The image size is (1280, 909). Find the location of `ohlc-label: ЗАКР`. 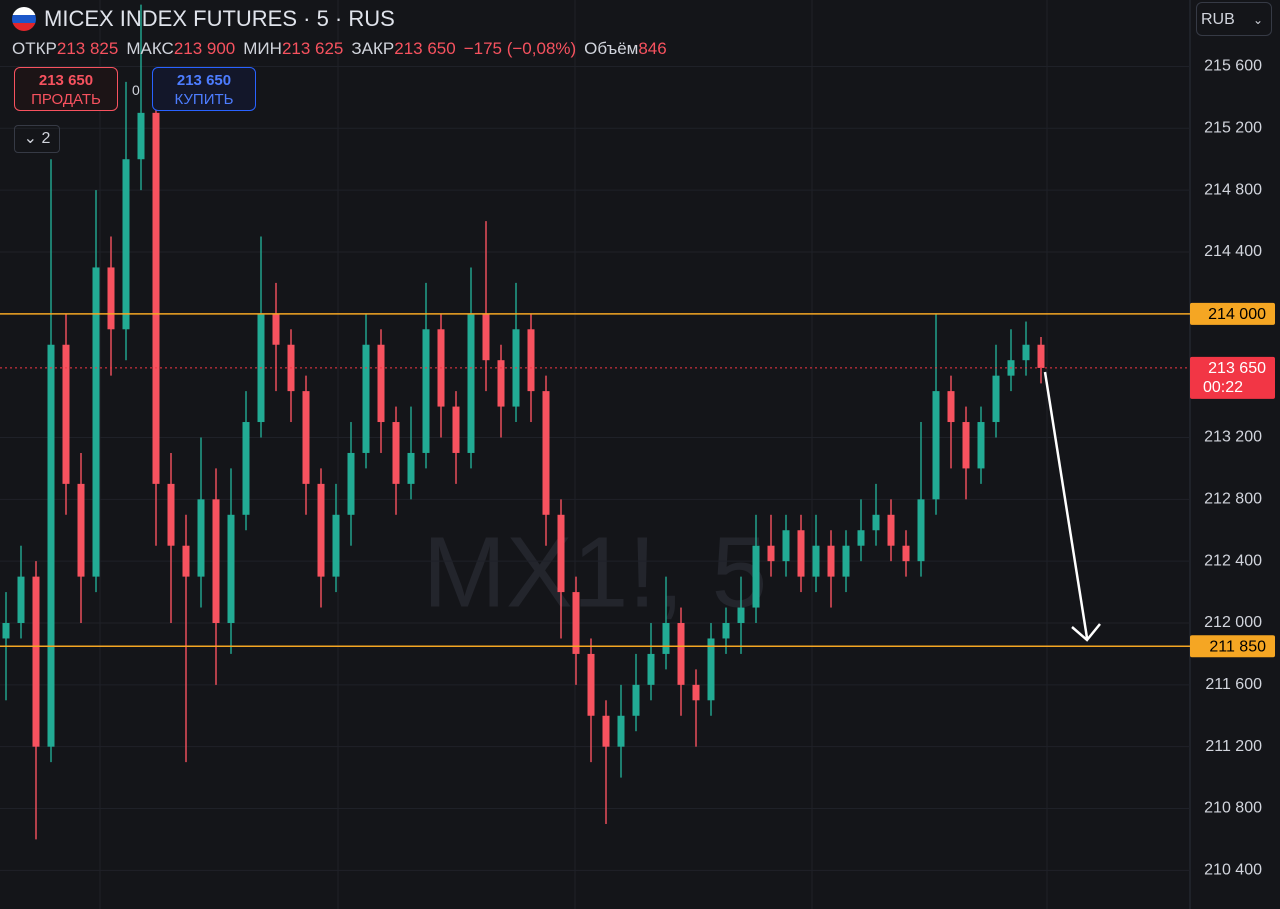

ohlc-label: ЗАКР is located at coordinates (373, 48).